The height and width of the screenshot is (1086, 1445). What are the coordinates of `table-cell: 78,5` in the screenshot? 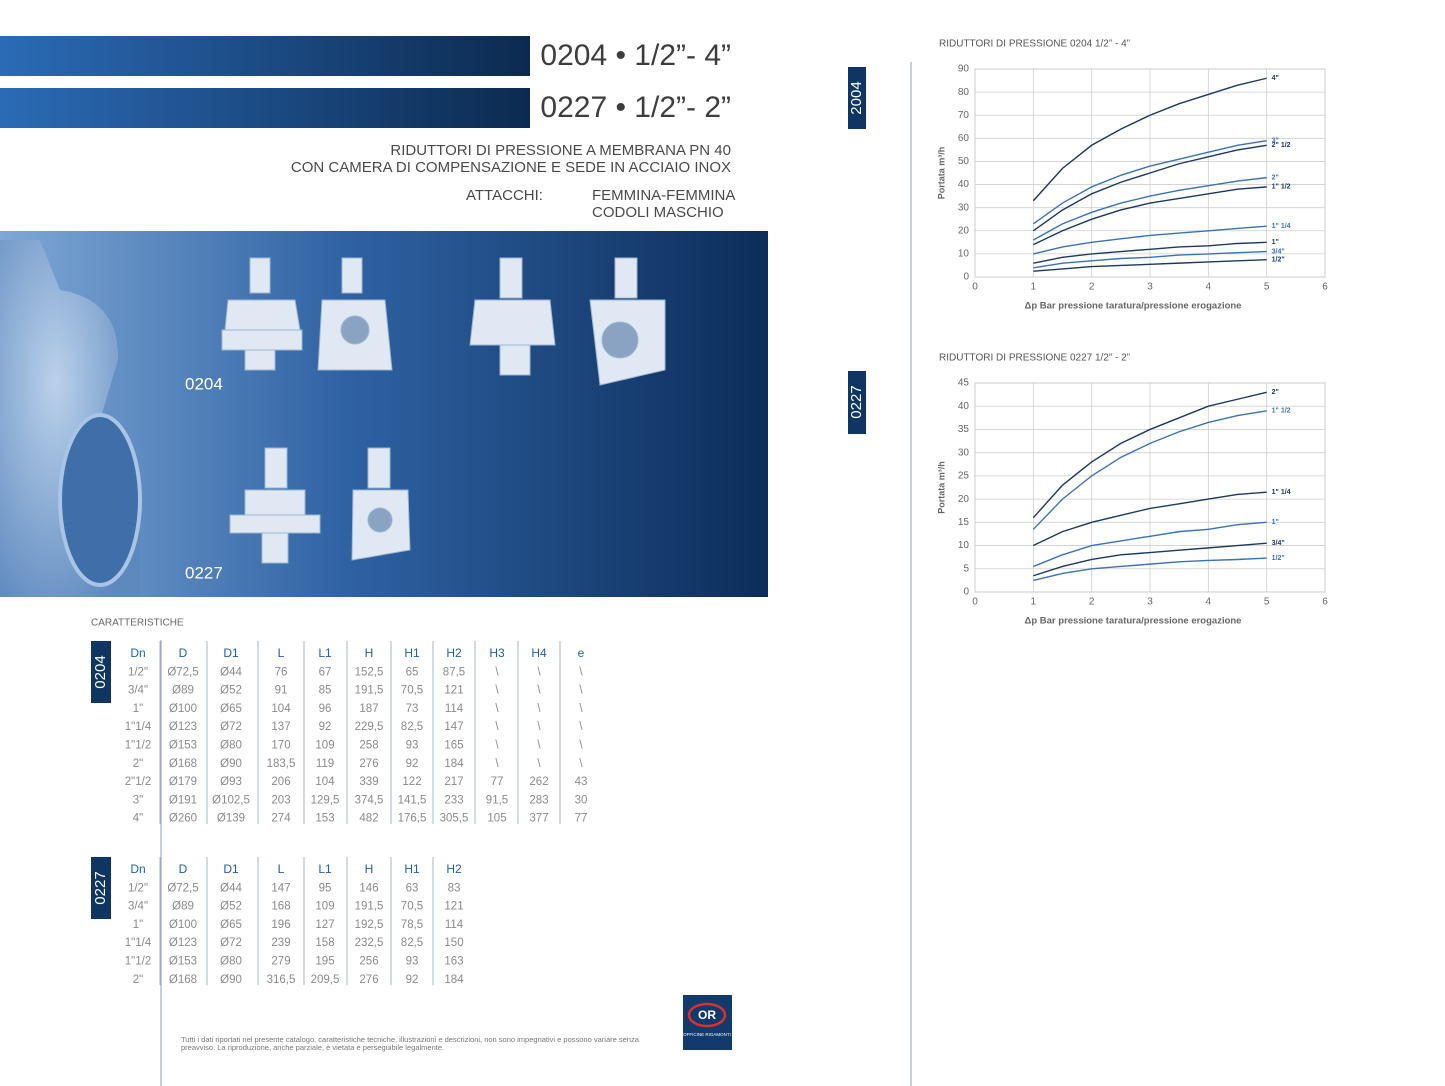 It's located at (412, 925).